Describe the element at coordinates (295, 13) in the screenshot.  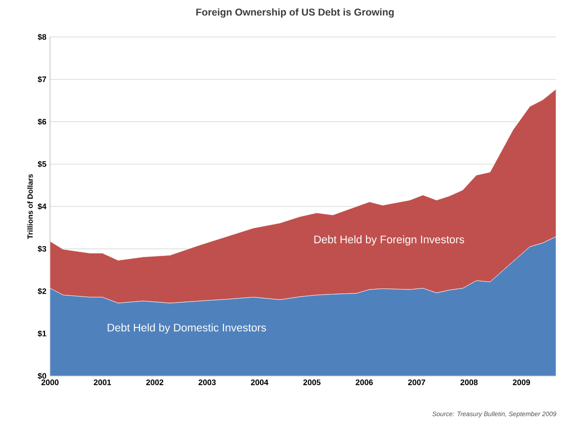
I see `chart-title: Foreign Ownership of US Debt is Growing` at that location.